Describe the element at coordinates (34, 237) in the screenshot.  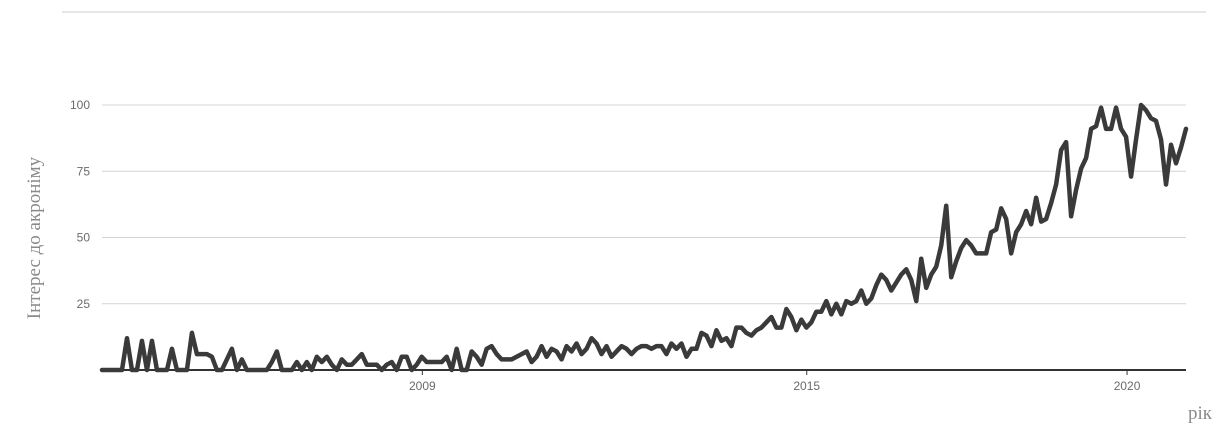
I see `y-axis-label: Інтерес до акроніму` at that location.